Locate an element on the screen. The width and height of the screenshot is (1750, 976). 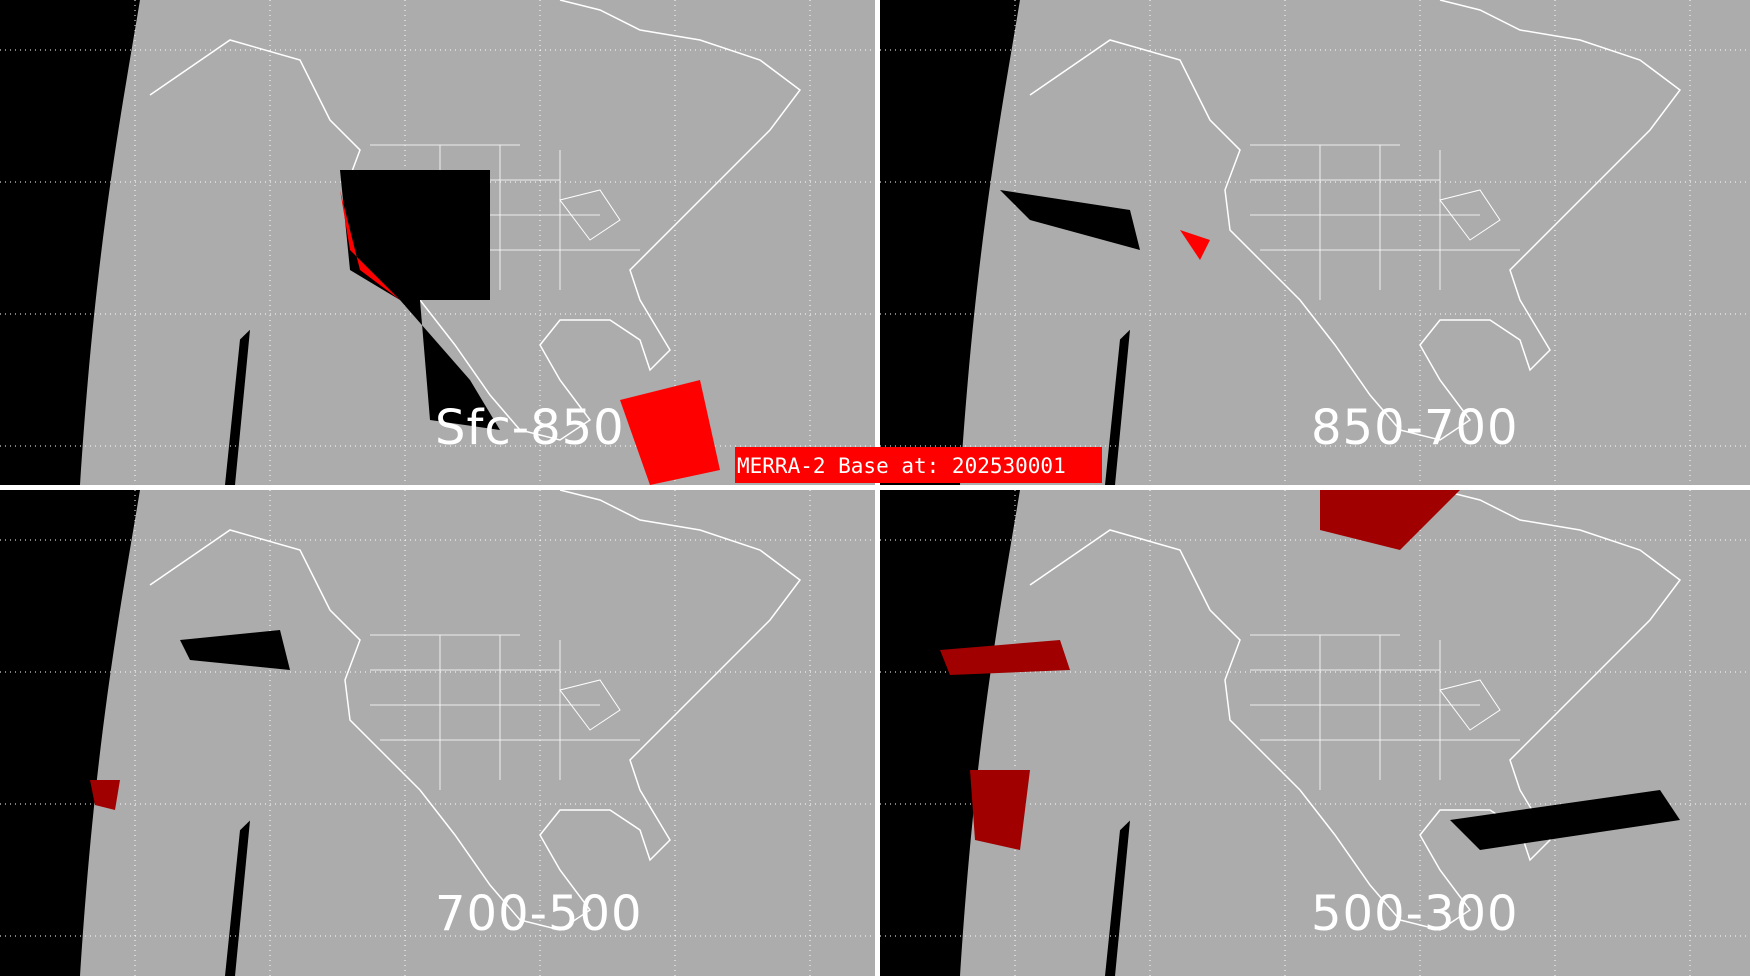
panel-label: 500-300 is located at coordinates (1415, 914).